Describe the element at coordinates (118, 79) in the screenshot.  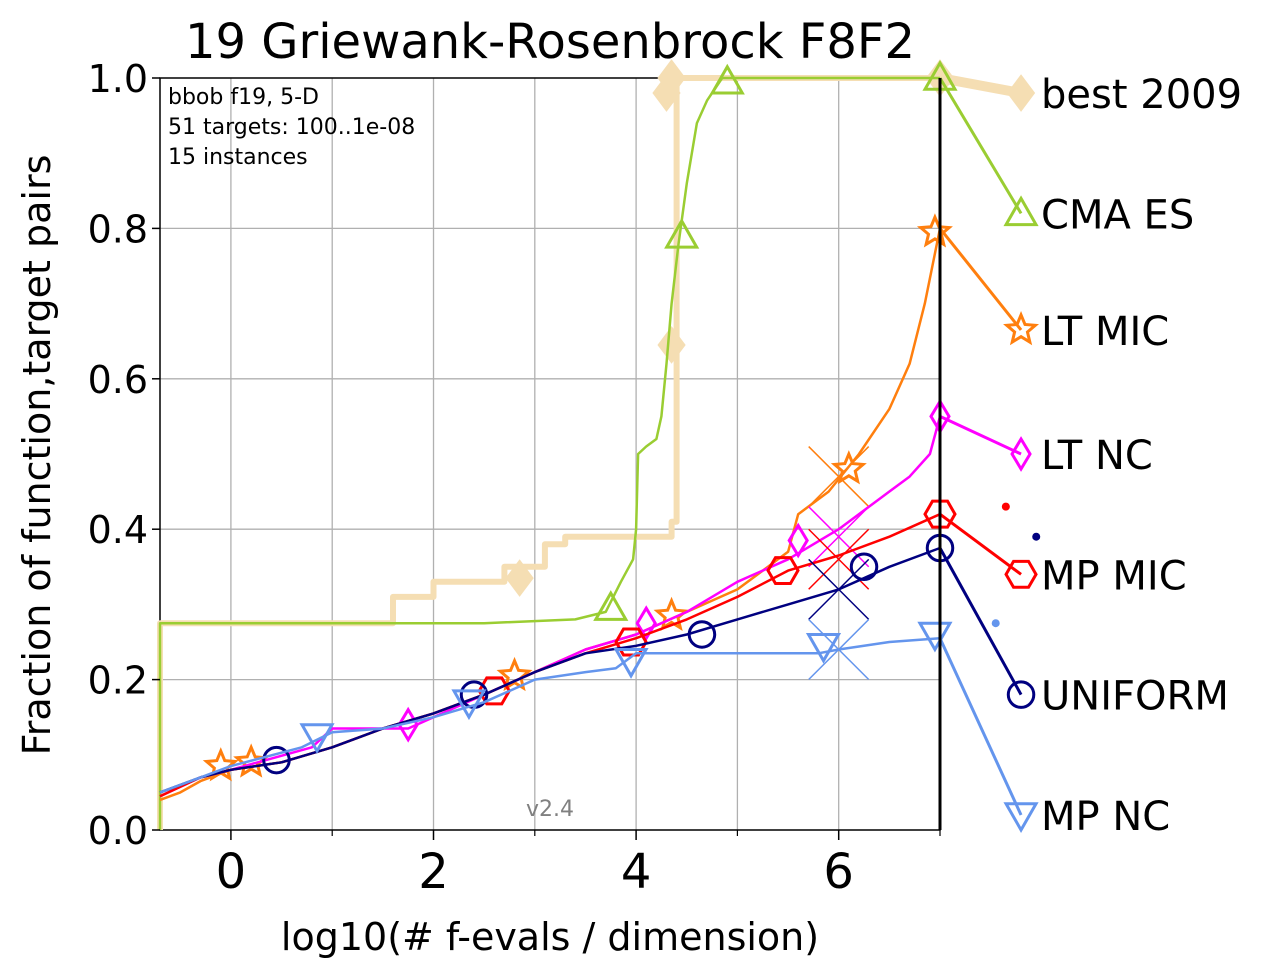
I see `y-tick-label: 1.0` at that location.